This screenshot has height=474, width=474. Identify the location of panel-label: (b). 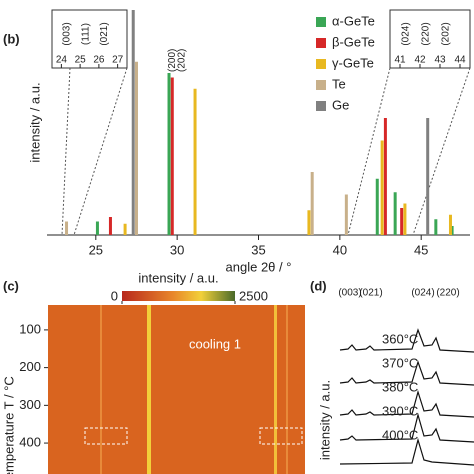
(11, 38).